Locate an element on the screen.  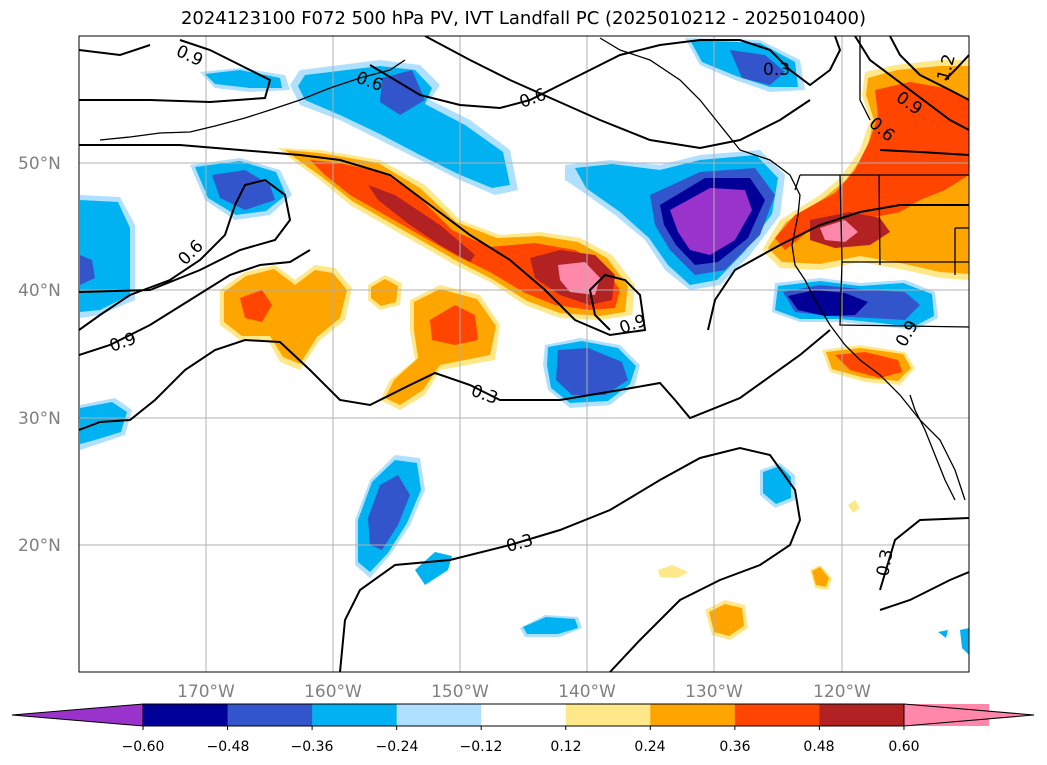
lat-label-50n: 50°N is located at coordinates (39, 164).